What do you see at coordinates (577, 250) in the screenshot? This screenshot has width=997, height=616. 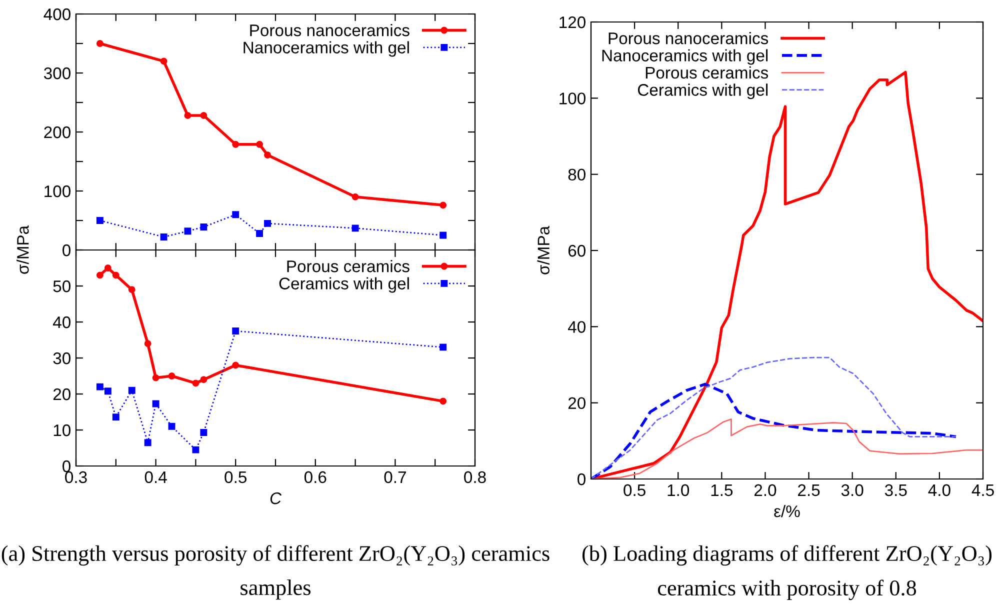 I see `y-tick-label: 60` at bounding box center [577, 250].